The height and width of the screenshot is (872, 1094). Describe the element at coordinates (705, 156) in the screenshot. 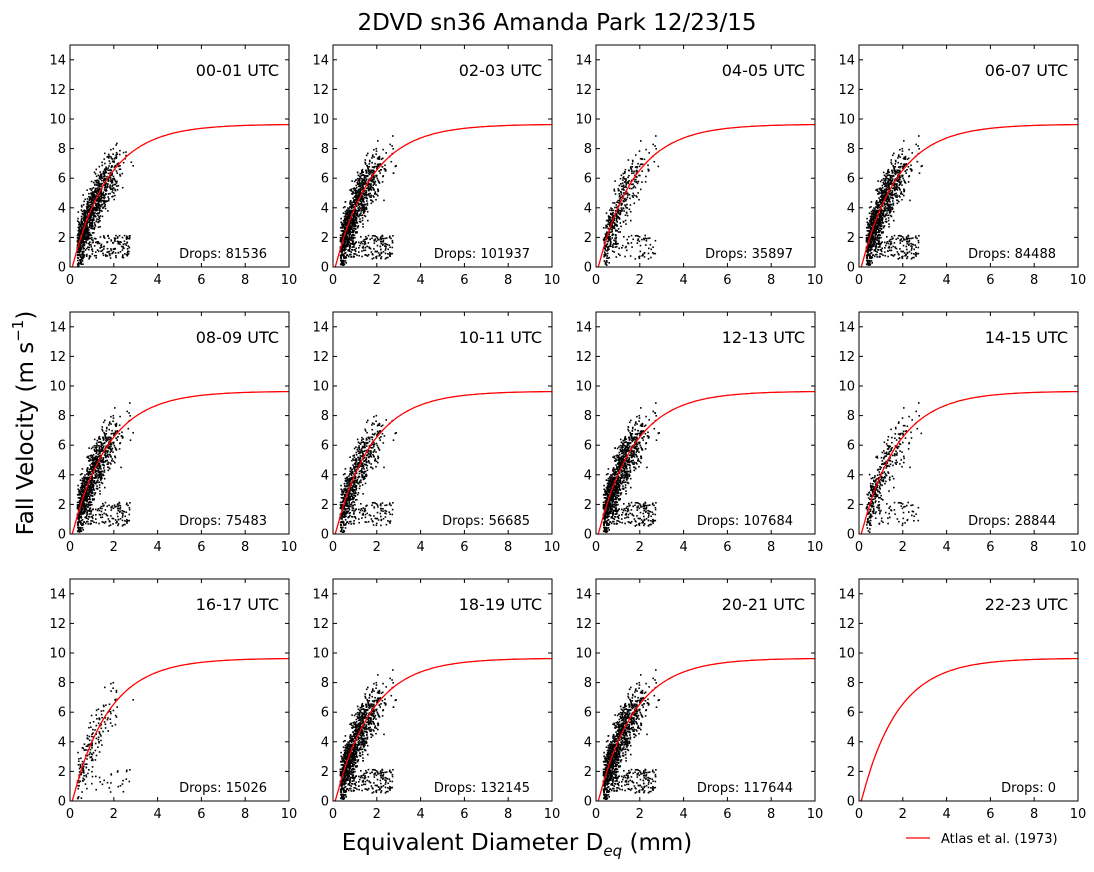

I see `axes-frame` at that location.